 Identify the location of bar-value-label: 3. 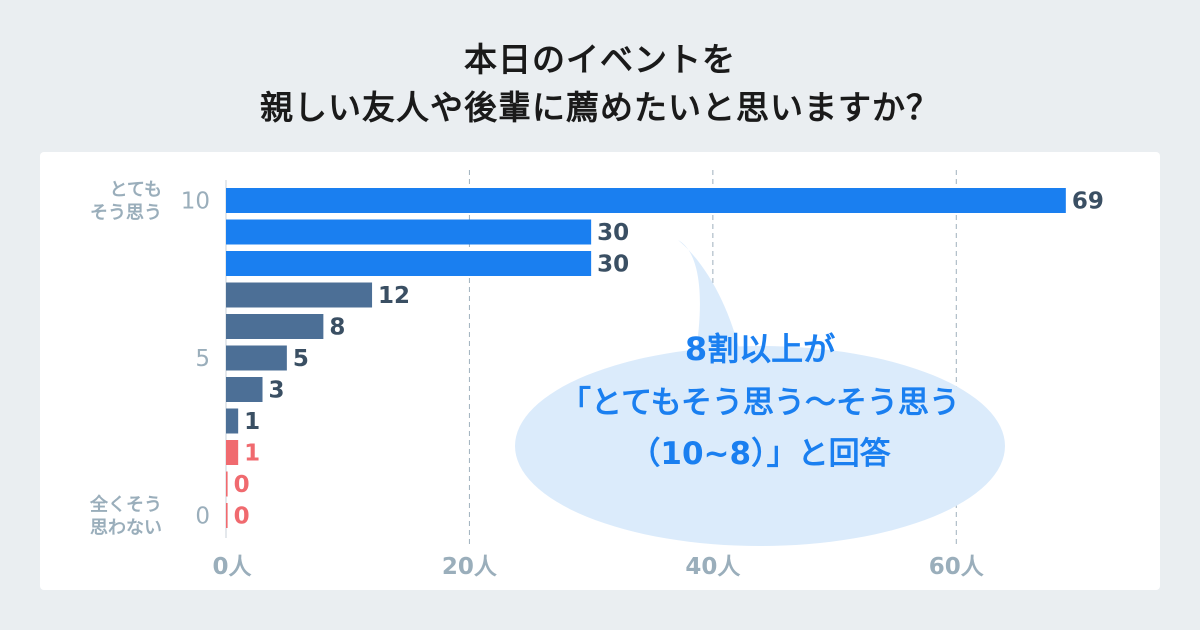
(277, 391).